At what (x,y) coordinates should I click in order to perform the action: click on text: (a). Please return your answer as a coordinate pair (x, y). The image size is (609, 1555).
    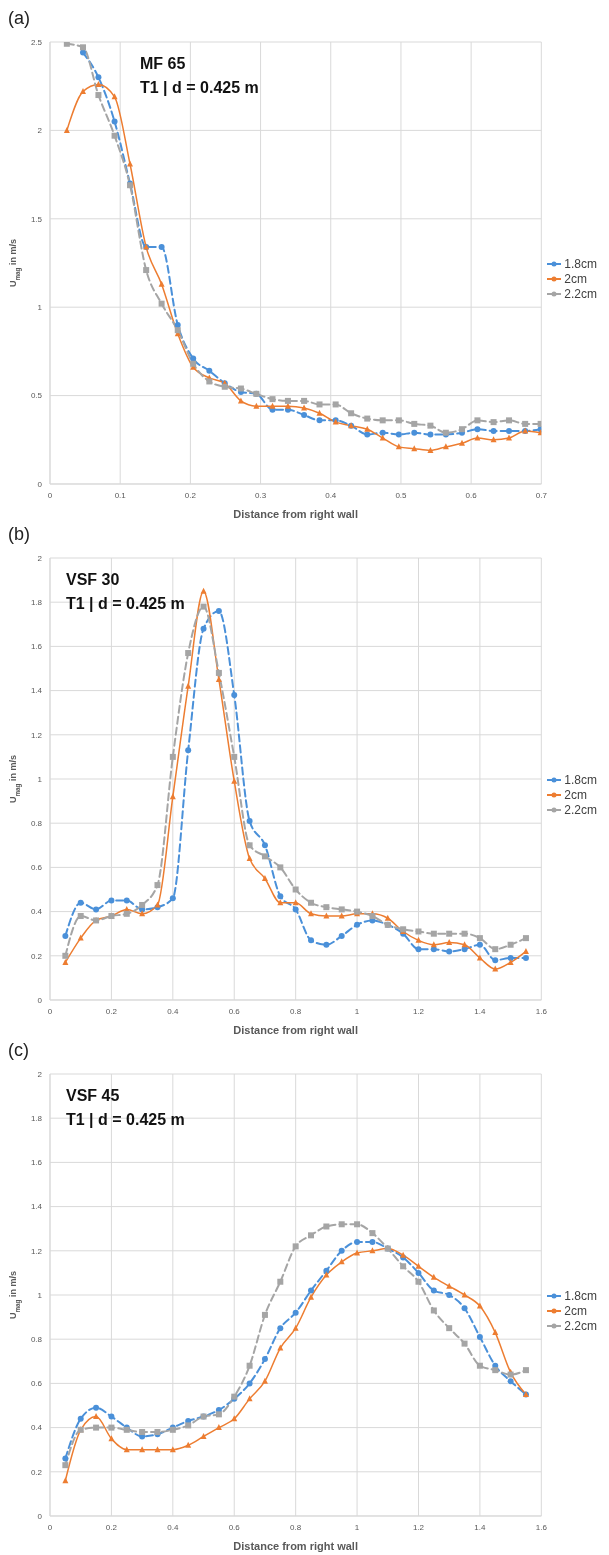
    Looking at the image, I should click on (19, 18).